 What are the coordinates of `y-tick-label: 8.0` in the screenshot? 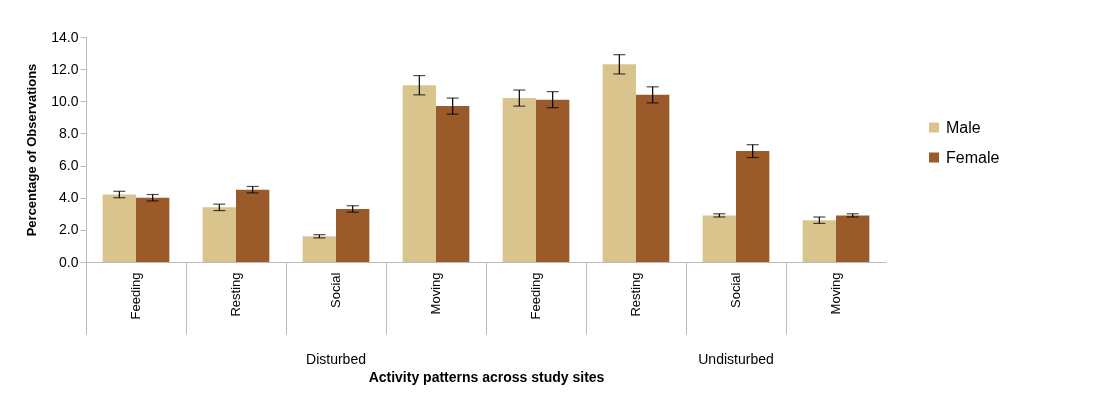 It's located at (69, 132).